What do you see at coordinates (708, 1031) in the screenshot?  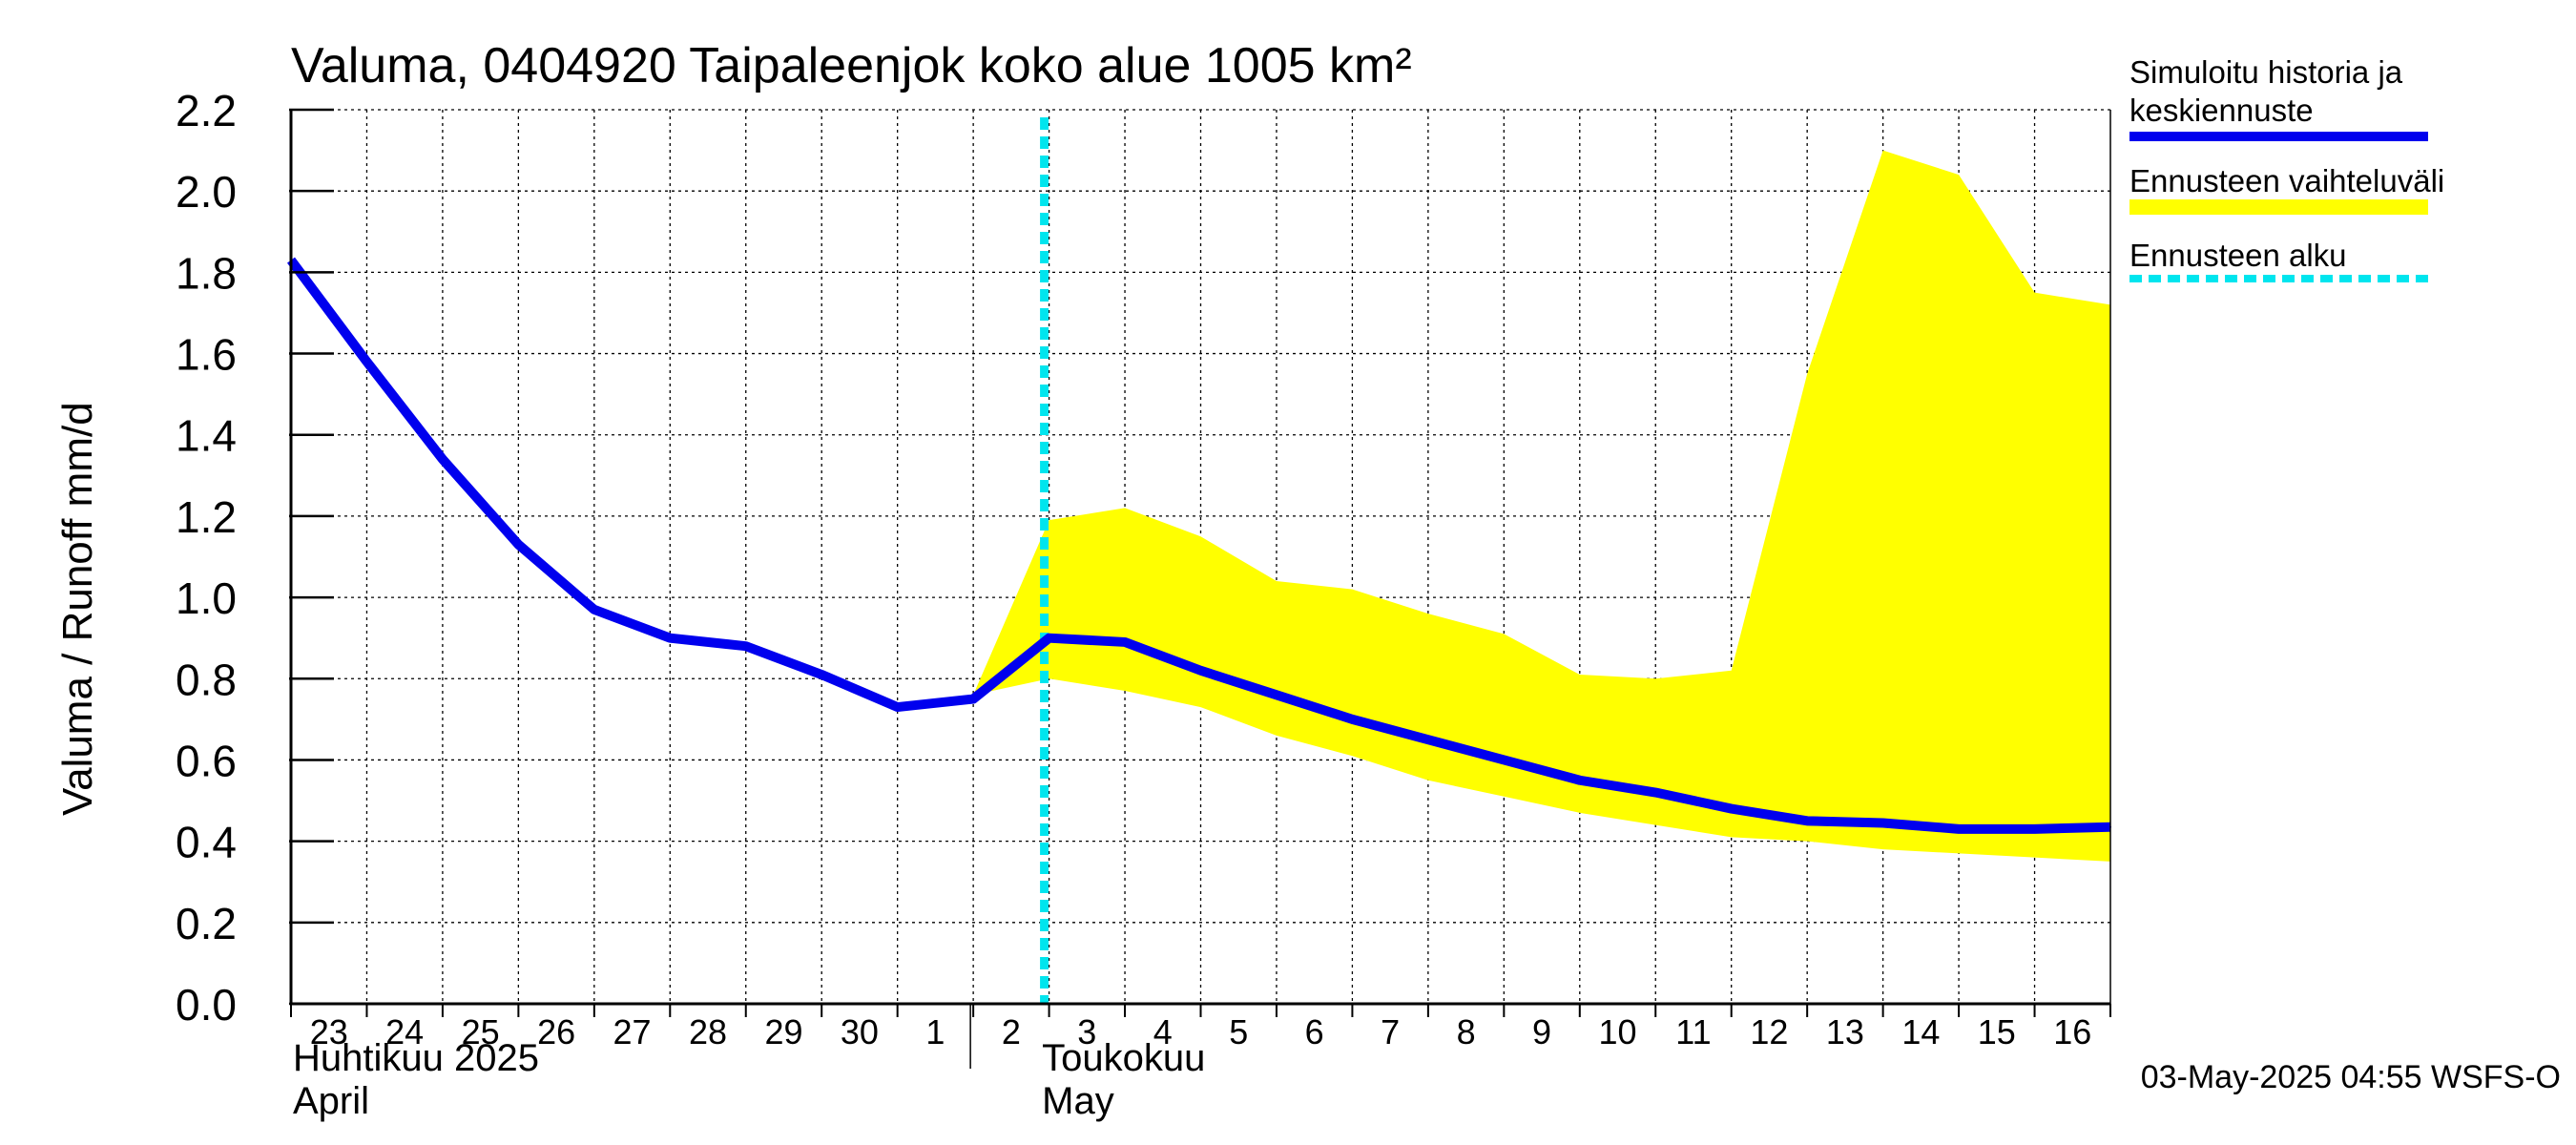 I see `x-tick-label: 28` at bounding box center [708, 1031].